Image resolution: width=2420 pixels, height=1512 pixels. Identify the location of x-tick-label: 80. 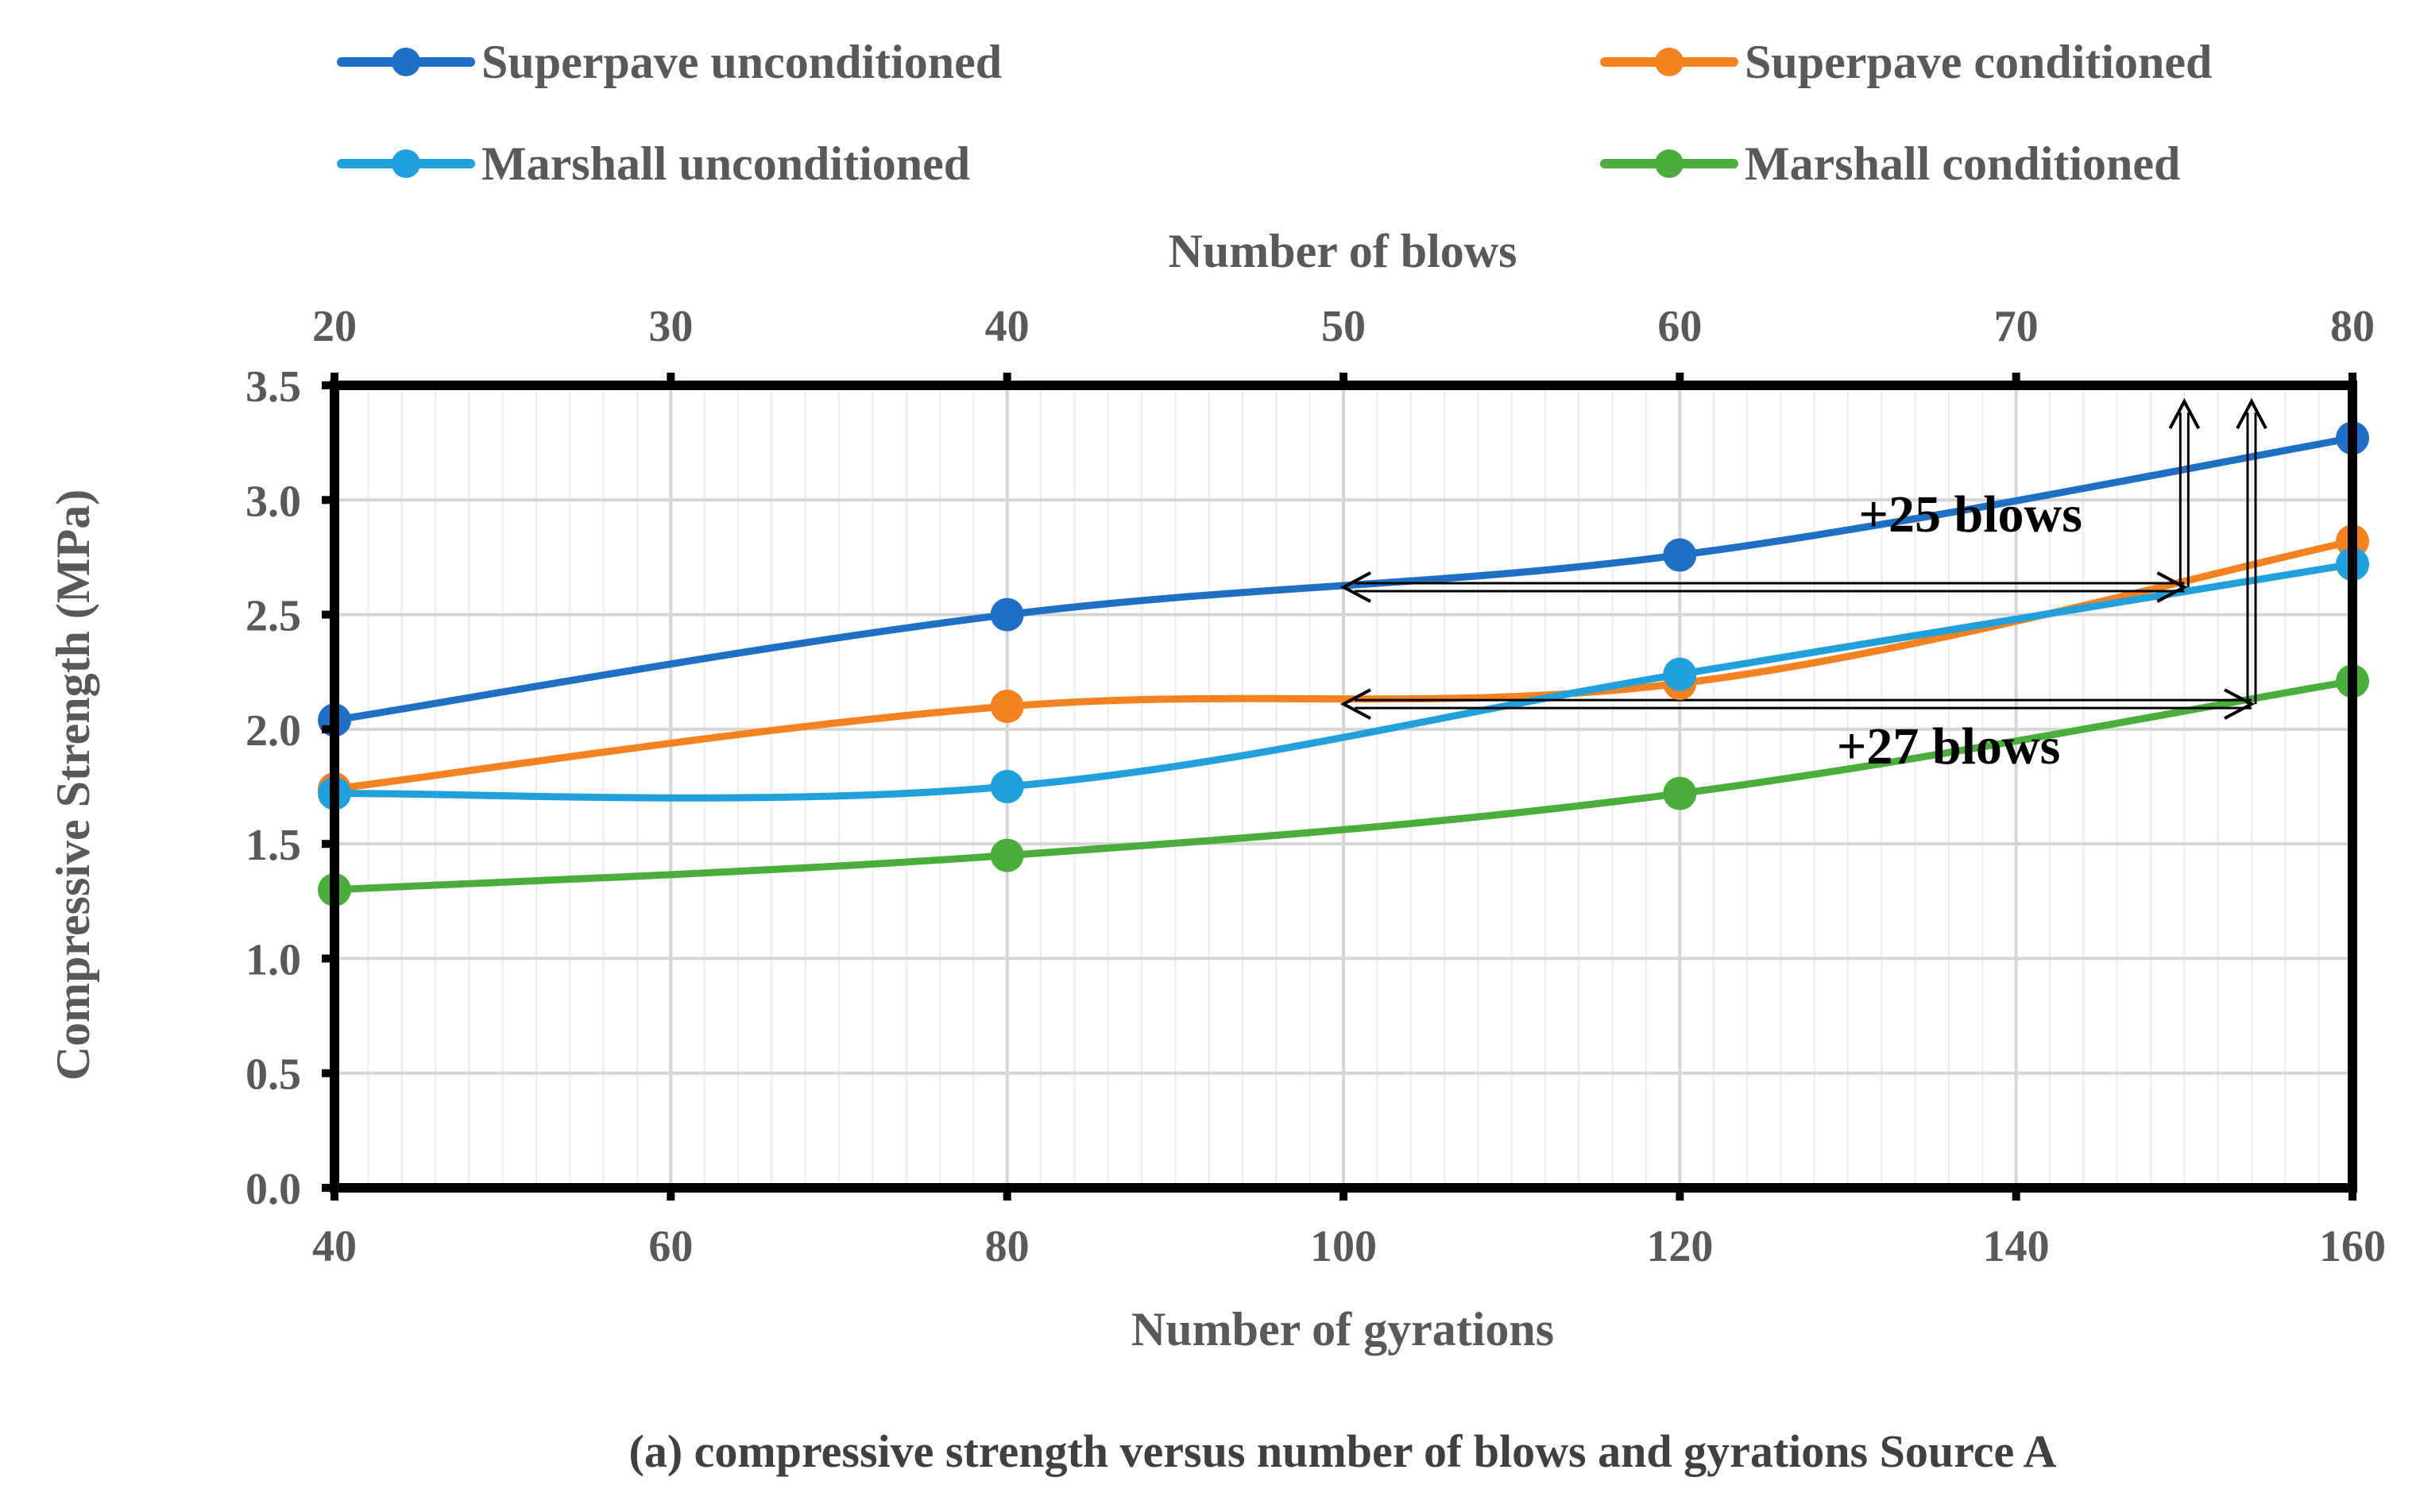
(1007, 1246).